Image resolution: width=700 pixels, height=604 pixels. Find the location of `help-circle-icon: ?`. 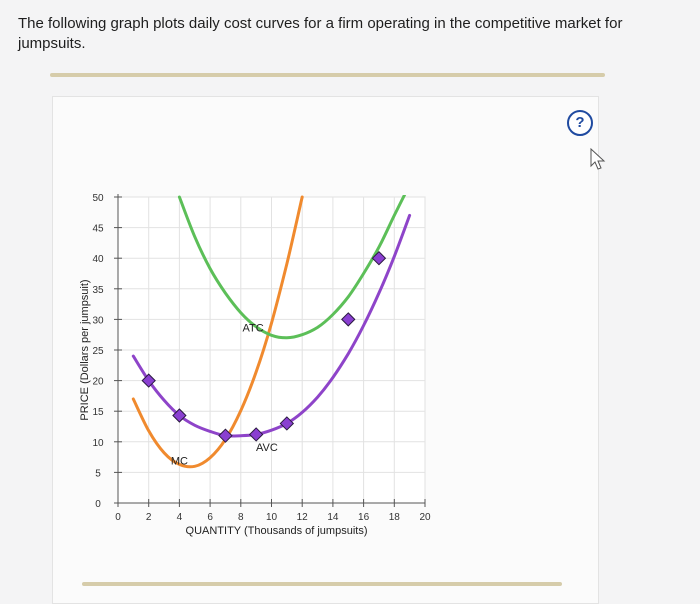

help-circle-icon: ? is located at coordinates (580, 122).